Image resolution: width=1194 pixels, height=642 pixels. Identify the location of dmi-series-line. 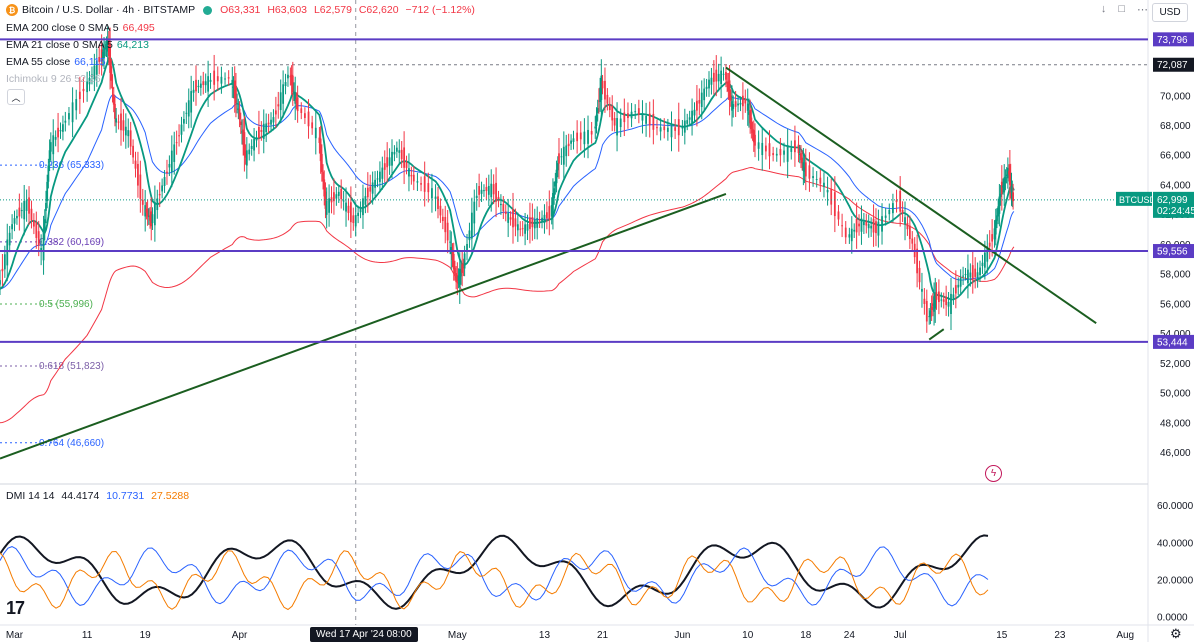
(494, 572).